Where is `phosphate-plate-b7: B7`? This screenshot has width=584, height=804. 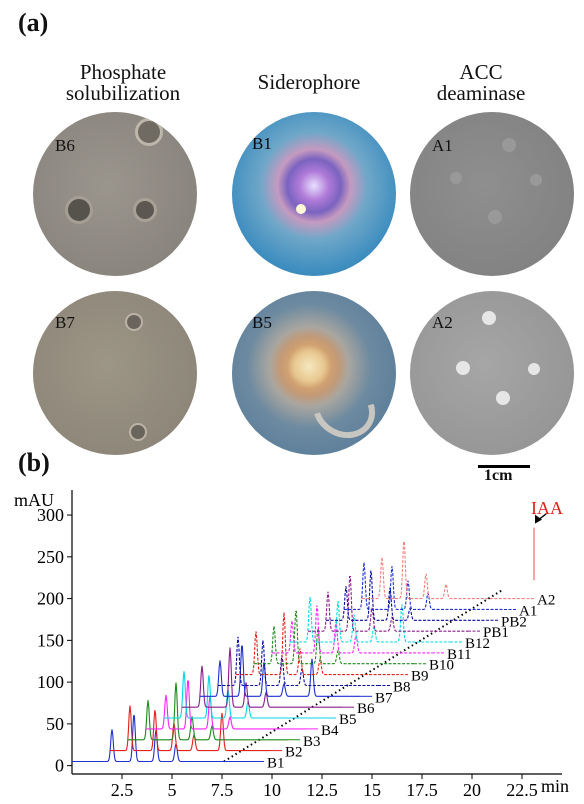
phosphate-plate-b7: B7 is located at coordinates (115, 373).